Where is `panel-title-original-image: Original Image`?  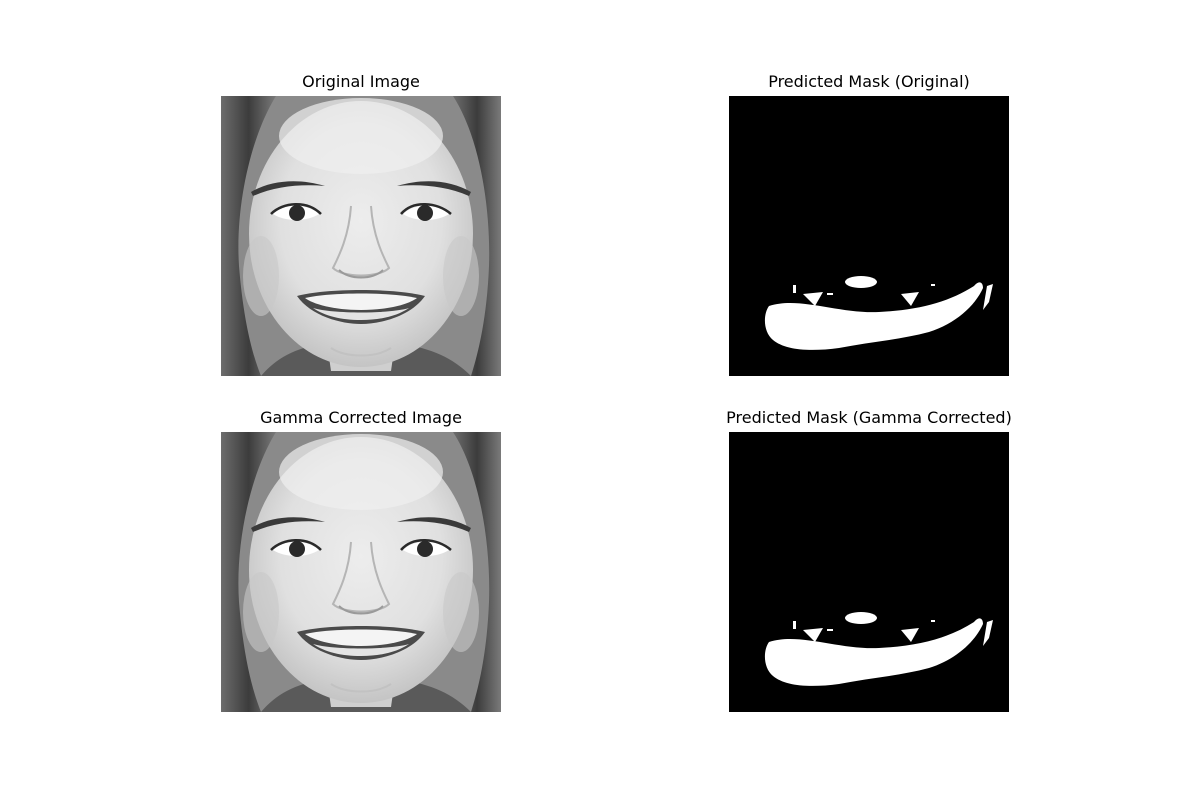 panel-title-original-image: Original Image is located at coordinates (361, 81).